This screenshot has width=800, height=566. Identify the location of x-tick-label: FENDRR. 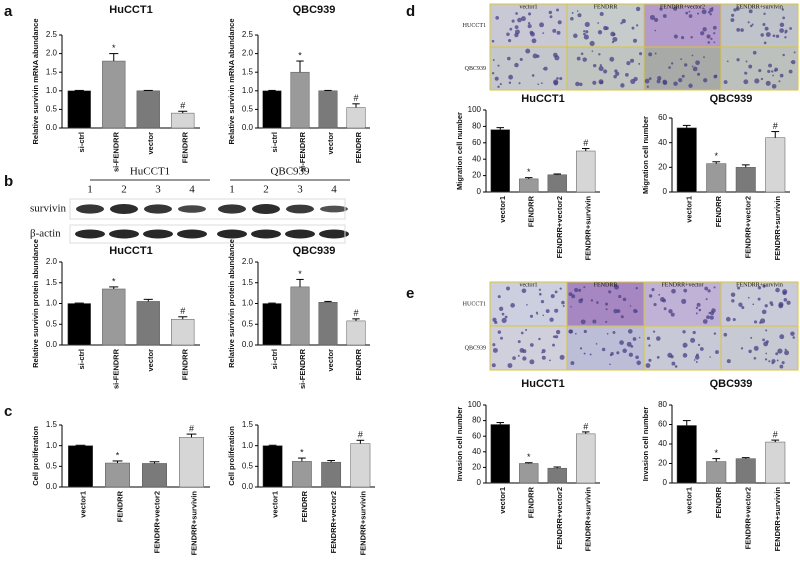
(185, 147).